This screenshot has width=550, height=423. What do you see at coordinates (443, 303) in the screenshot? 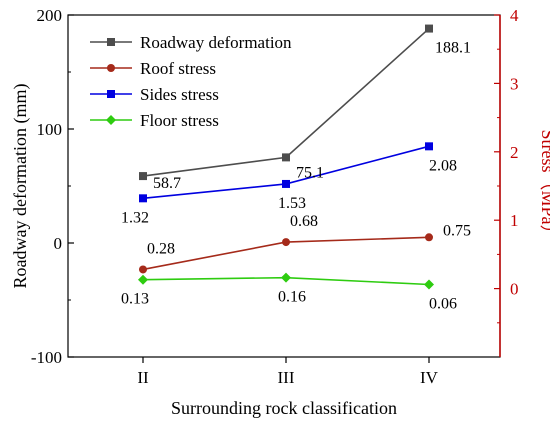
I see `data-label: 0.06` at bounding box center [443, 303].